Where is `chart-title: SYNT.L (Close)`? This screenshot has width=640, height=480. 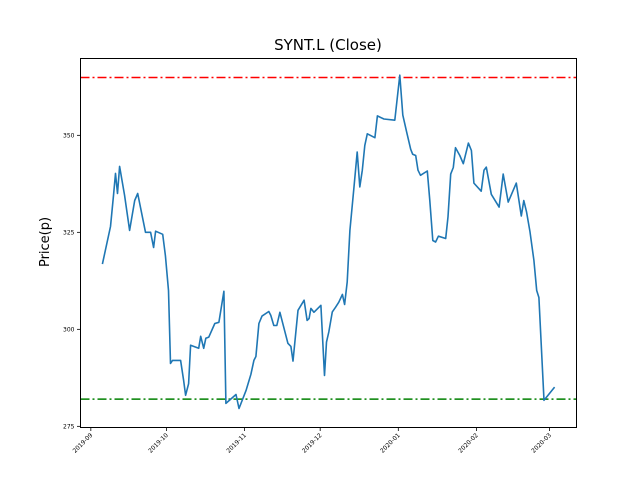 chart-title: SYNT.L (Close) is located at coordinates (328, 45).